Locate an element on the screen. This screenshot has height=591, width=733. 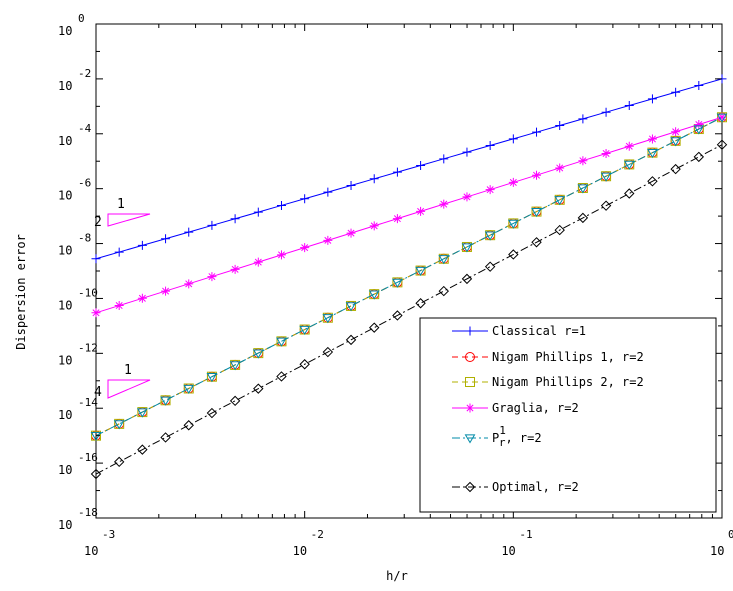
legend-label: Nigam Phillips 2, r=2 is located at coordinates (568, 382).